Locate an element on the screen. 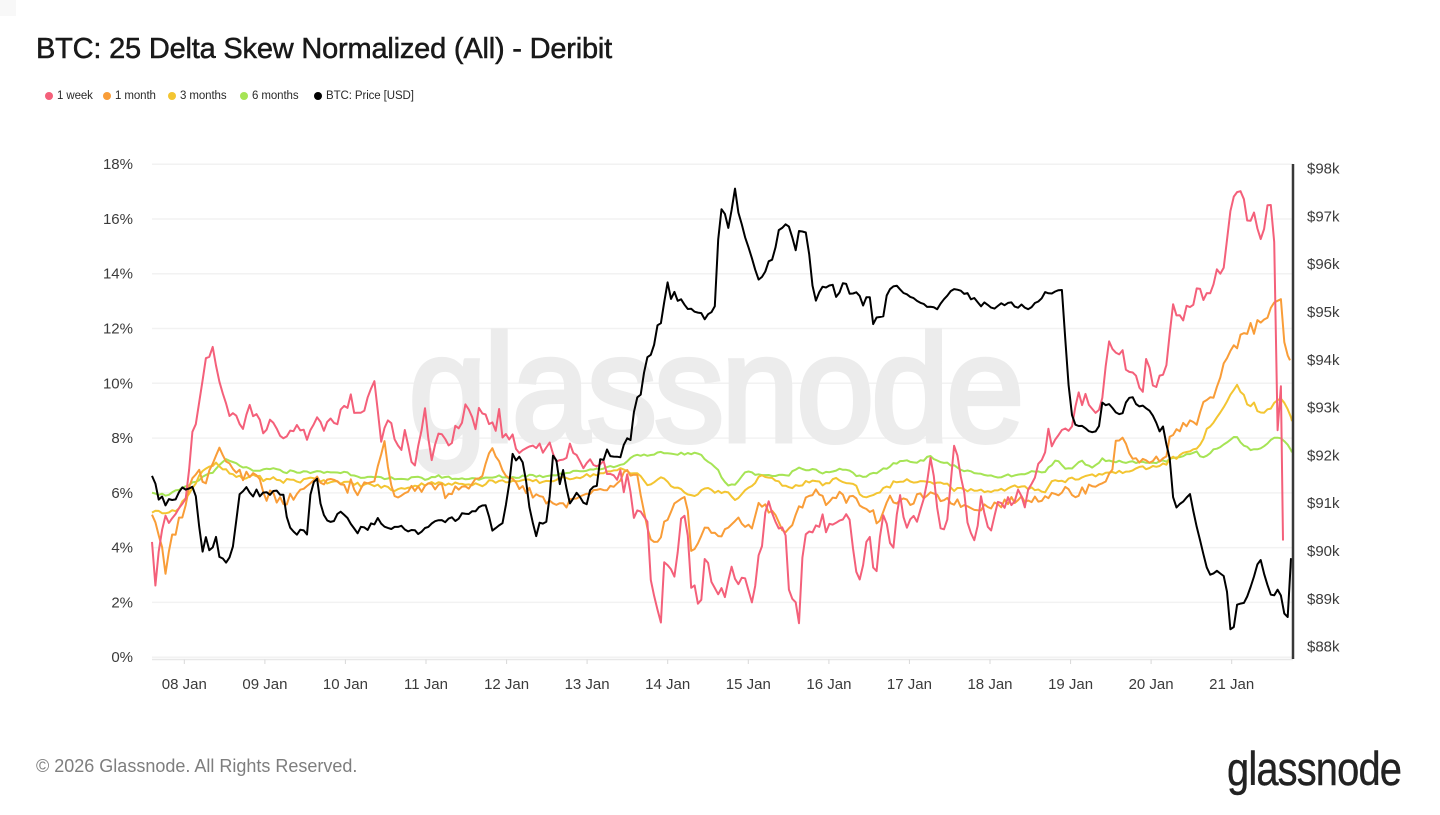 This screenshot has width=1440, height=815. svg-text: $90k is located at coordinates (1323, 551).